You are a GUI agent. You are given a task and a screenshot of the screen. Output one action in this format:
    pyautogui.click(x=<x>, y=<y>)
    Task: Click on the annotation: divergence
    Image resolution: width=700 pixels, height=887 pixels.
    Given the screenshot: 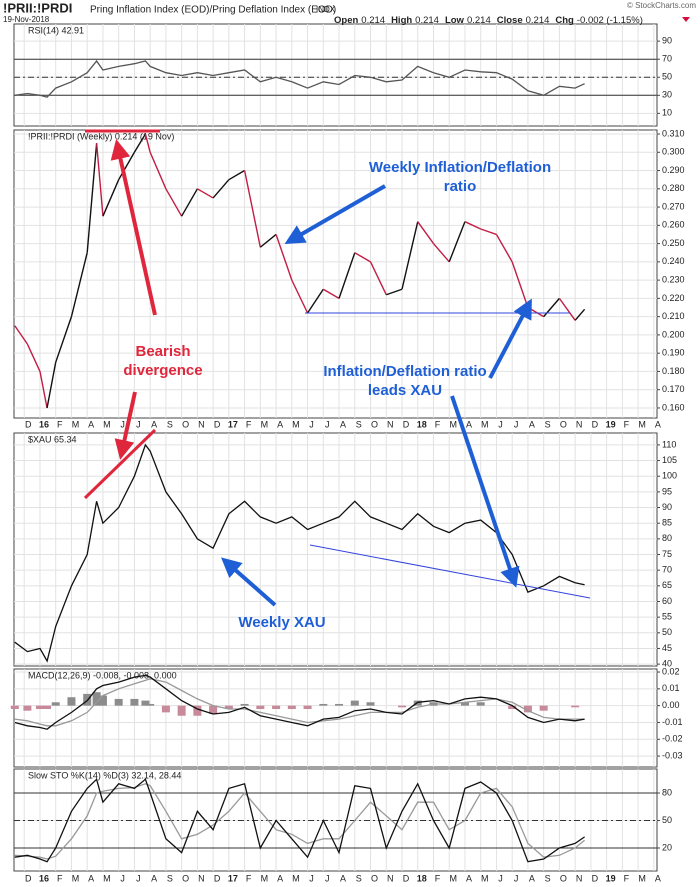 What is the action you would take?
    pyautogui.click(x=162, y=370)
    